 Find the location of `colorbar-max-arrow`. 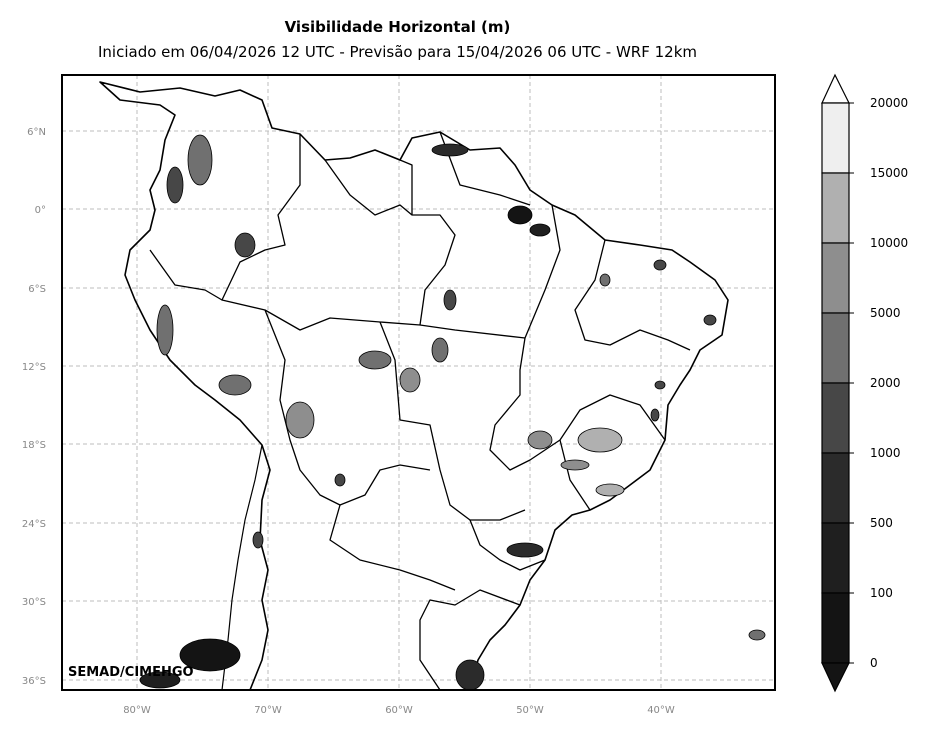

colorbar-max-arrow is located at coordinates (835, 88).